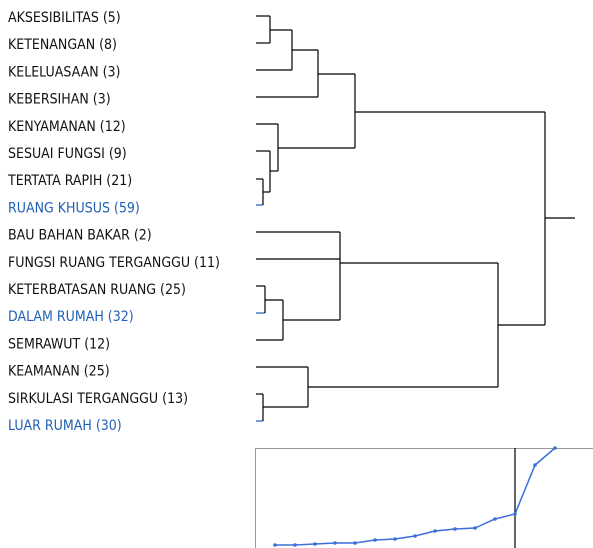 The height and width of the screenshot is (548, 593). What do you see at coordinates (59, 372) in the screenshot?
I see `leaf-label: KEAMANAN (25)` at bounding box center [59, 372].